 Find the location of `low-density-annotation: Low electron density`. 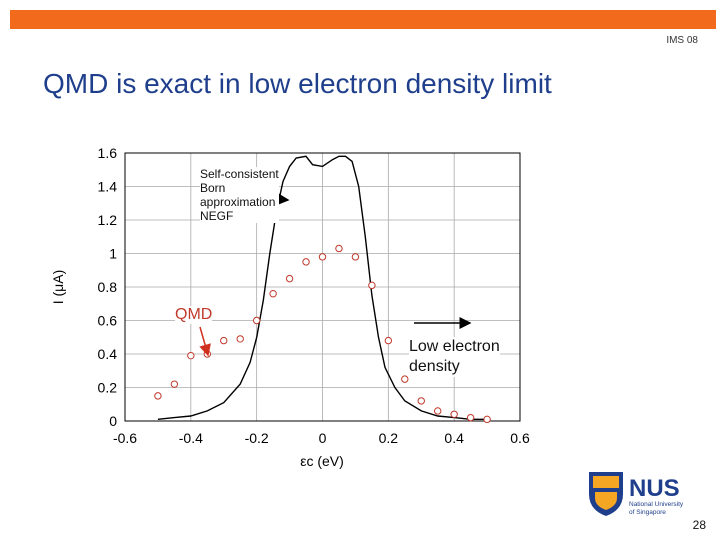

low-density-annotation: Low electron density is located at coordinates (454, 357).